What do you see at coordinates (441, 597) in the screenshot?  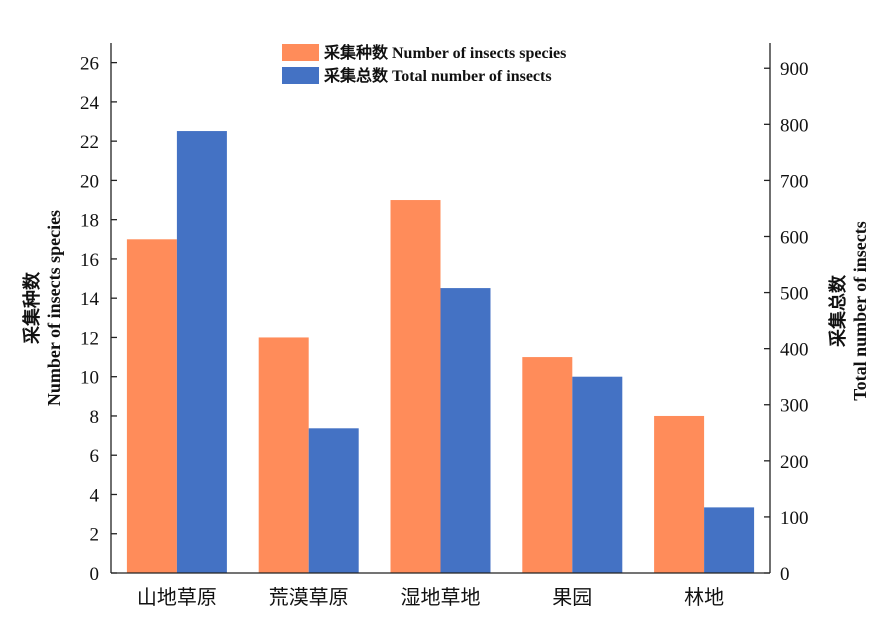 I see `category-label: 湿地草地` at bounding box center [441, 597].